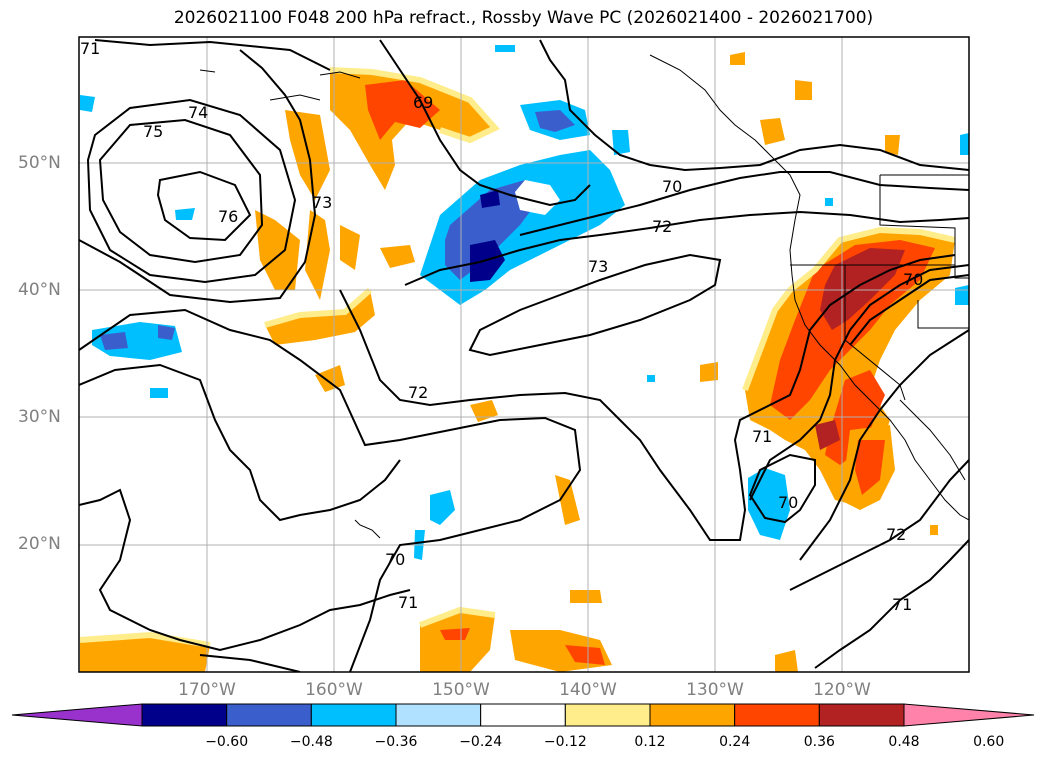 The image size is (1047, 765). I want to click on colorbar-extend-max, so click(969, 715).